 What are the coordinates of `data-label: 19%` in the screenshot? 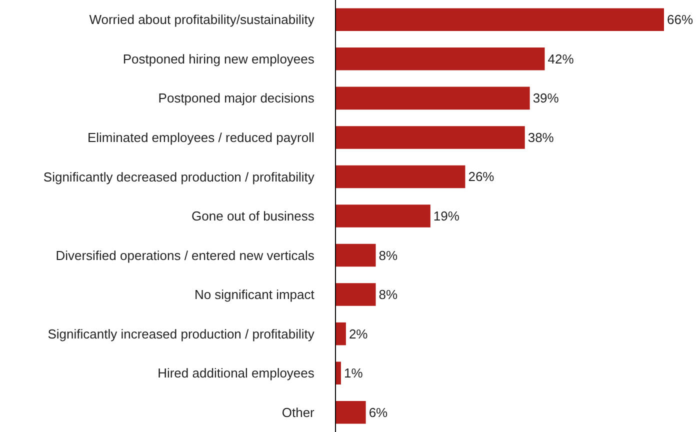 It's located at (446, 216).